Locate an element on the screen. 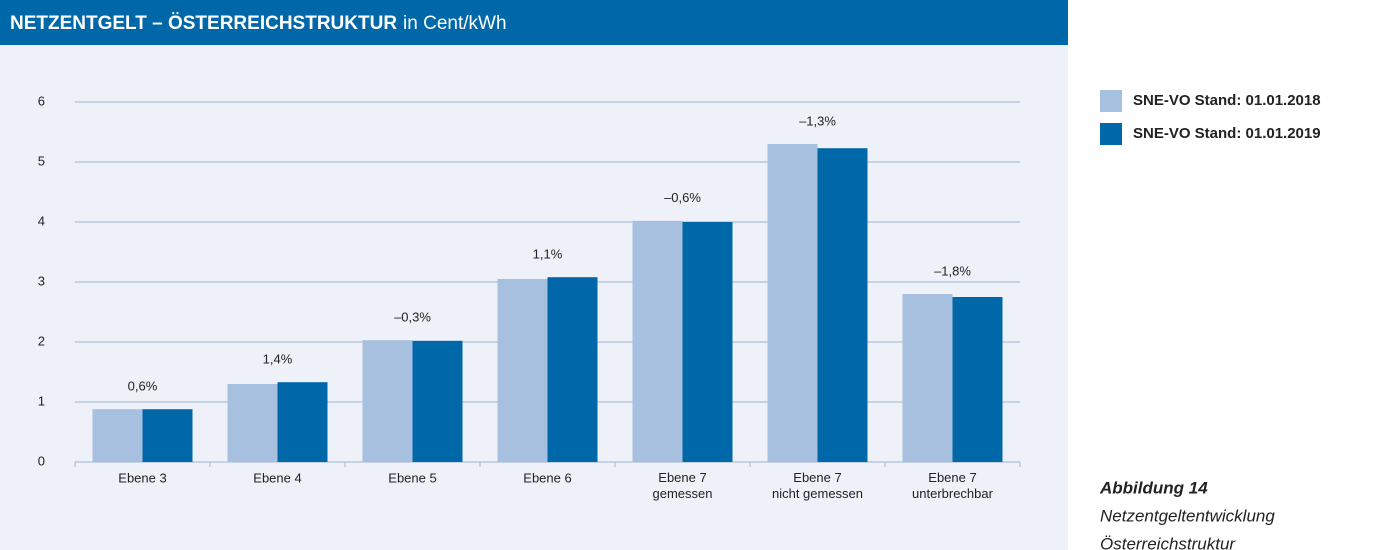 The width and height of the screenshot is (1375, 550). change-label: –1,8% is located at coordinates (952, 270).